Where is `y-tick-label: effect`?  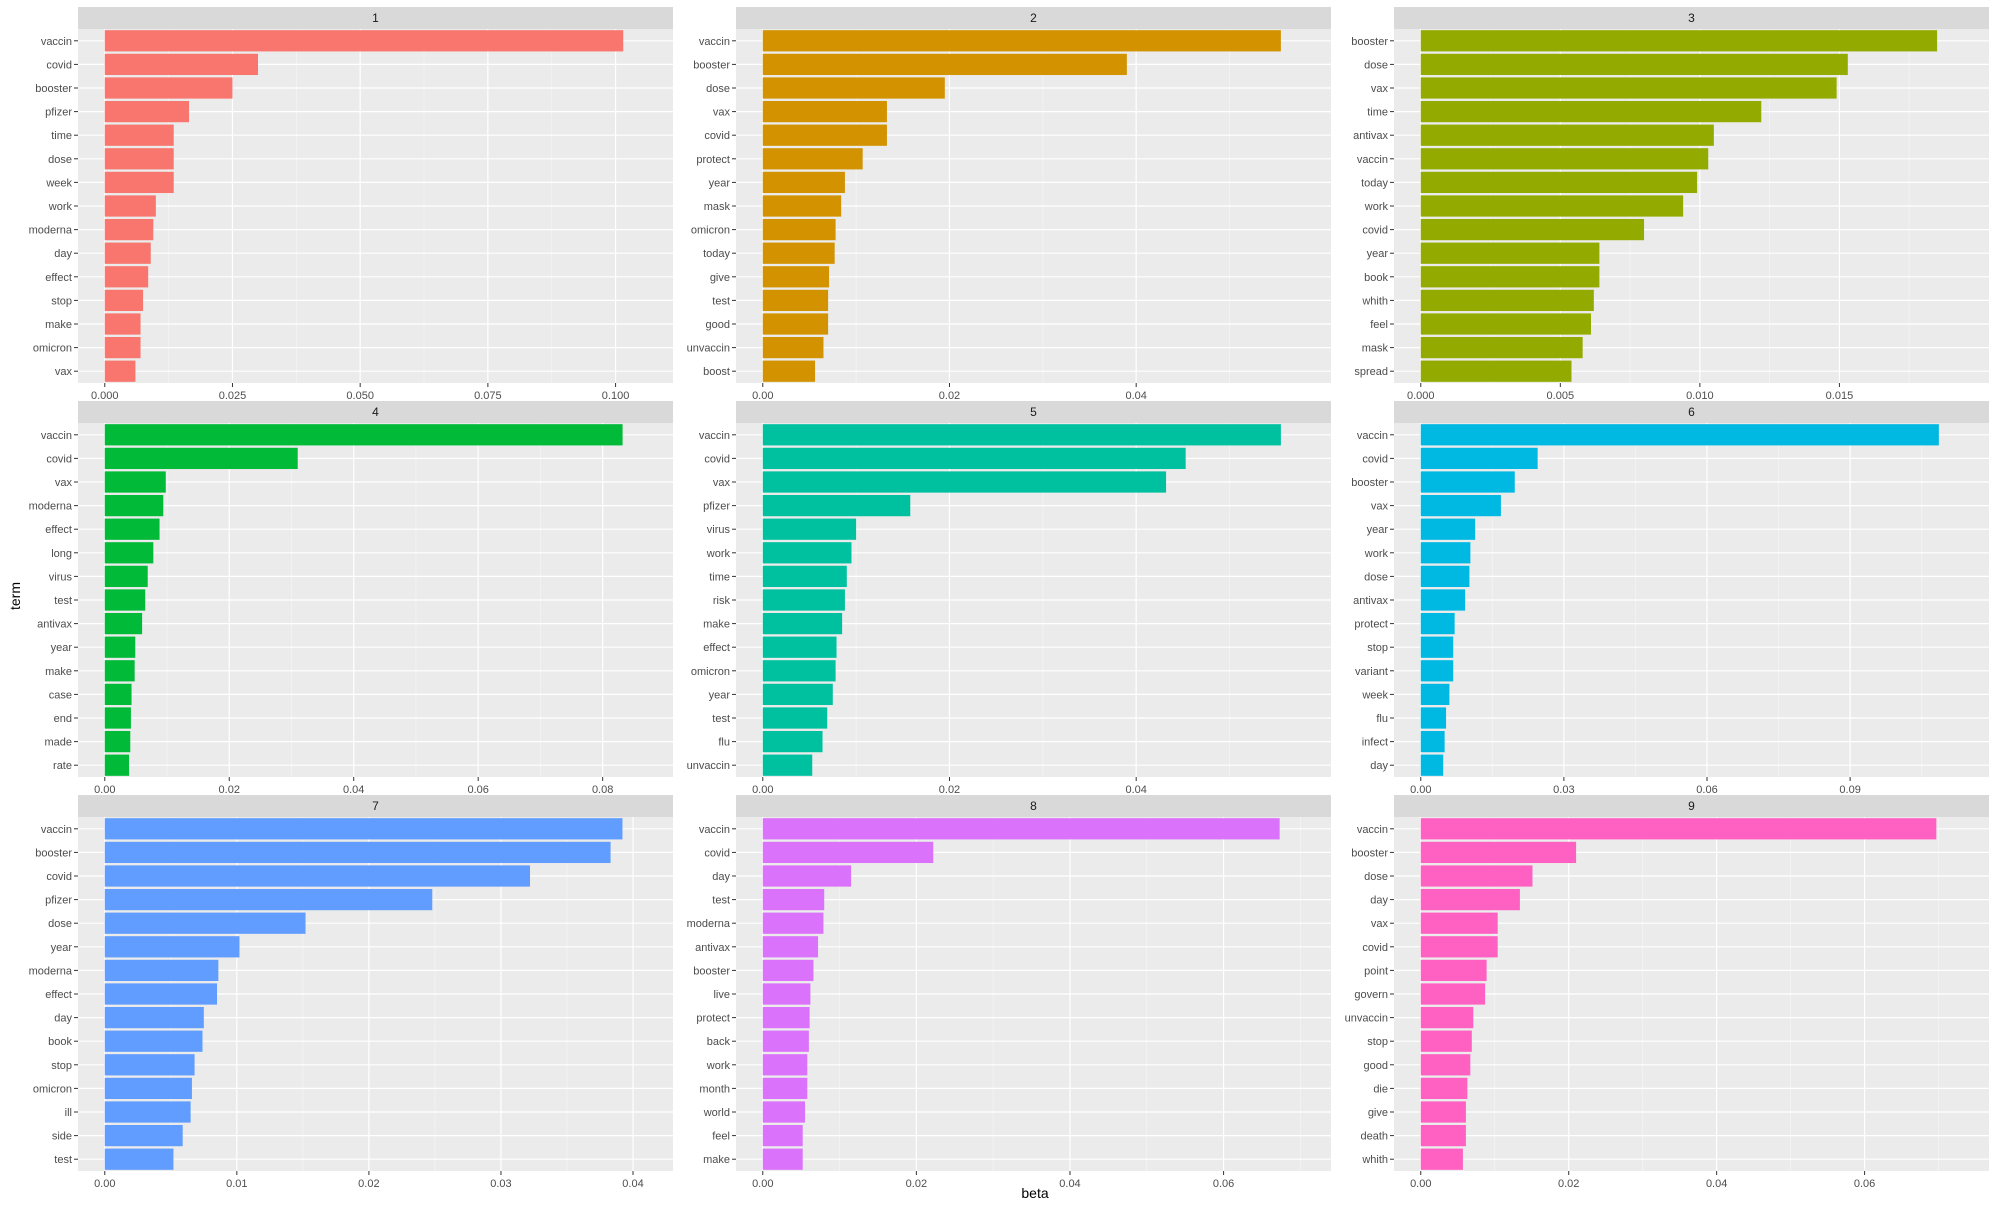
y-tick-label: effect is located at coordinates (58, 995).